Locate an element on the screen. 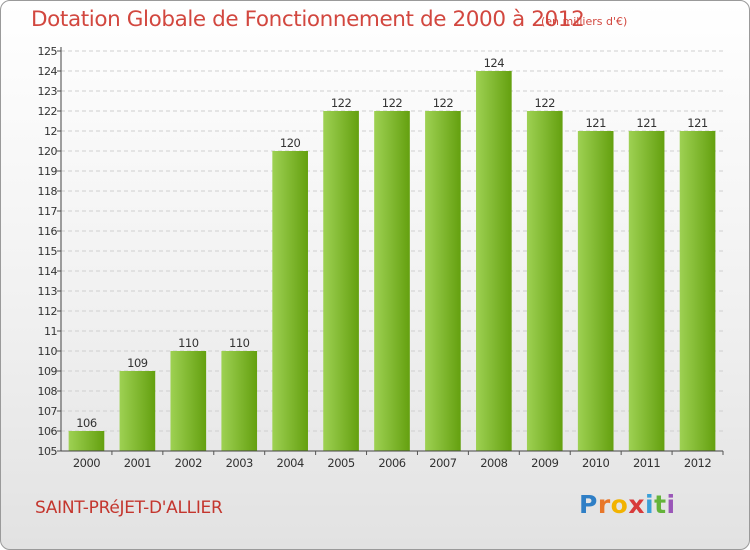  x-tick-label: 2002 is located at coordinates (188, 463).